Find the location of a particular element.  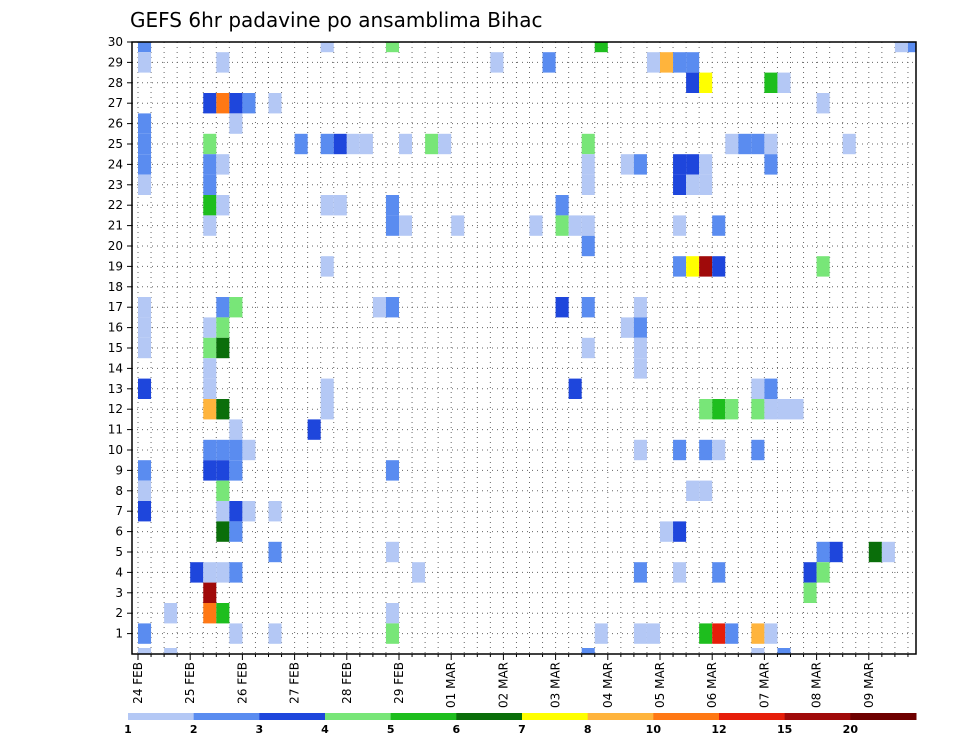

y-tick-label: 4 is located at coordinates (119, 572).